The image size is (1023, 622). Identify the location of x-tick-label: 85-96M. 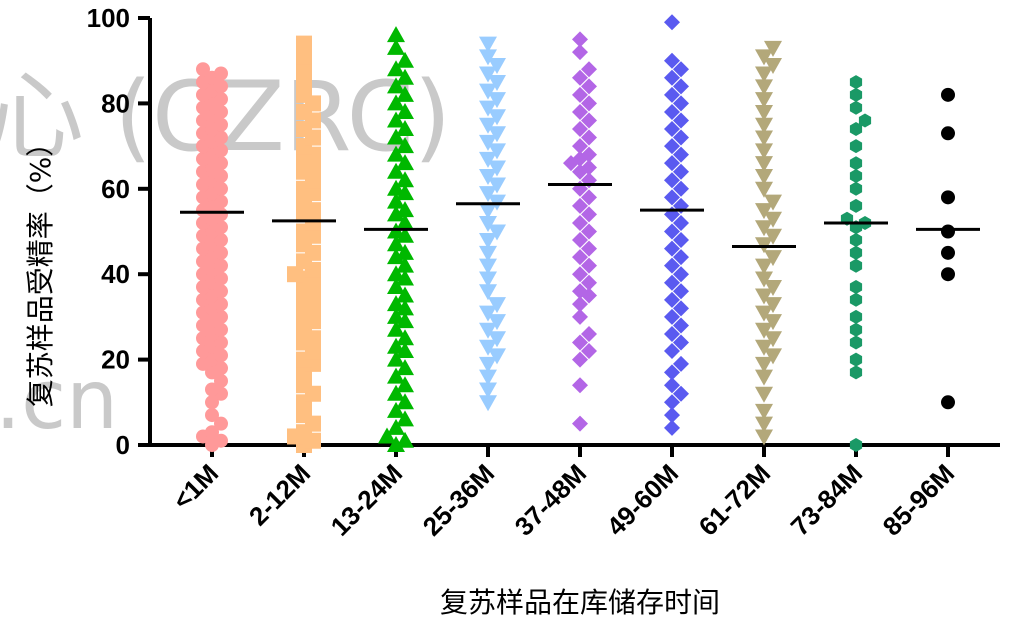
(919, 500).